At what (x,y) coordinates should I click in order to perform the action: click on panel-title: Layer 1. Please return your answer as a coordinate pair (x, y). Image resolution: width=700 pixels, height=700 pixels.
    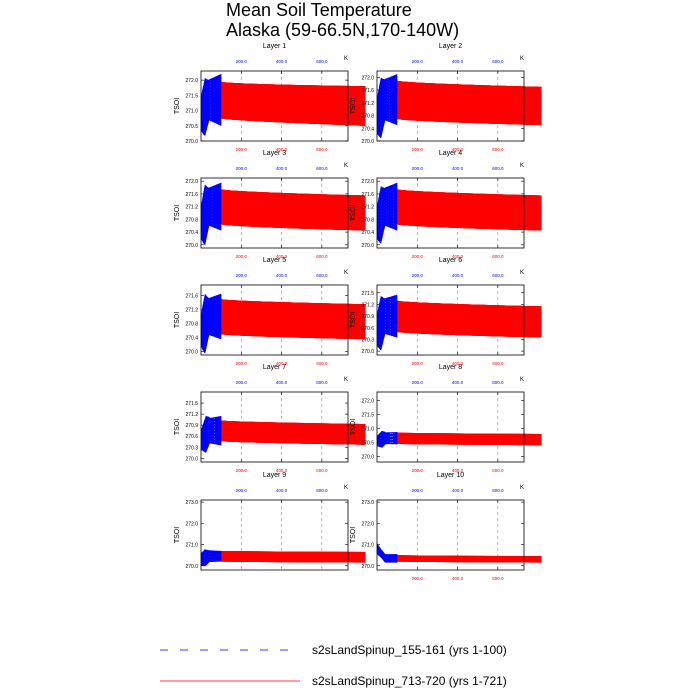
    Looking at the image, I should click on (274, 46).